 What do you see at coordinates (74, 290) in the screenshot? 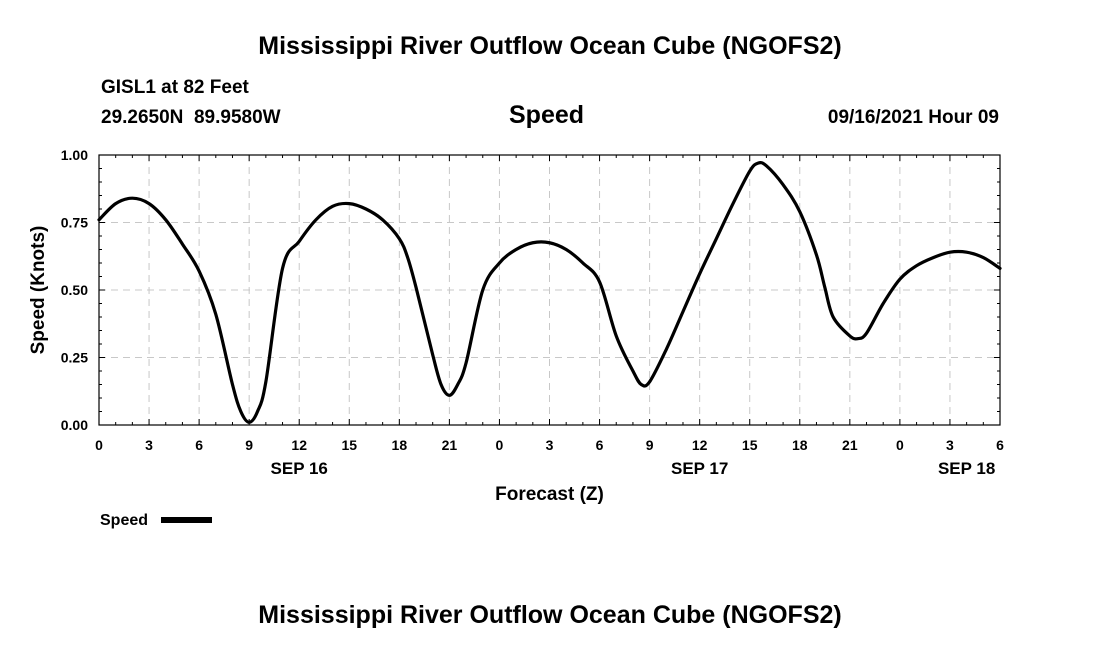
I see `y-tick-label: 0.50` at bounding box center [74, 290].